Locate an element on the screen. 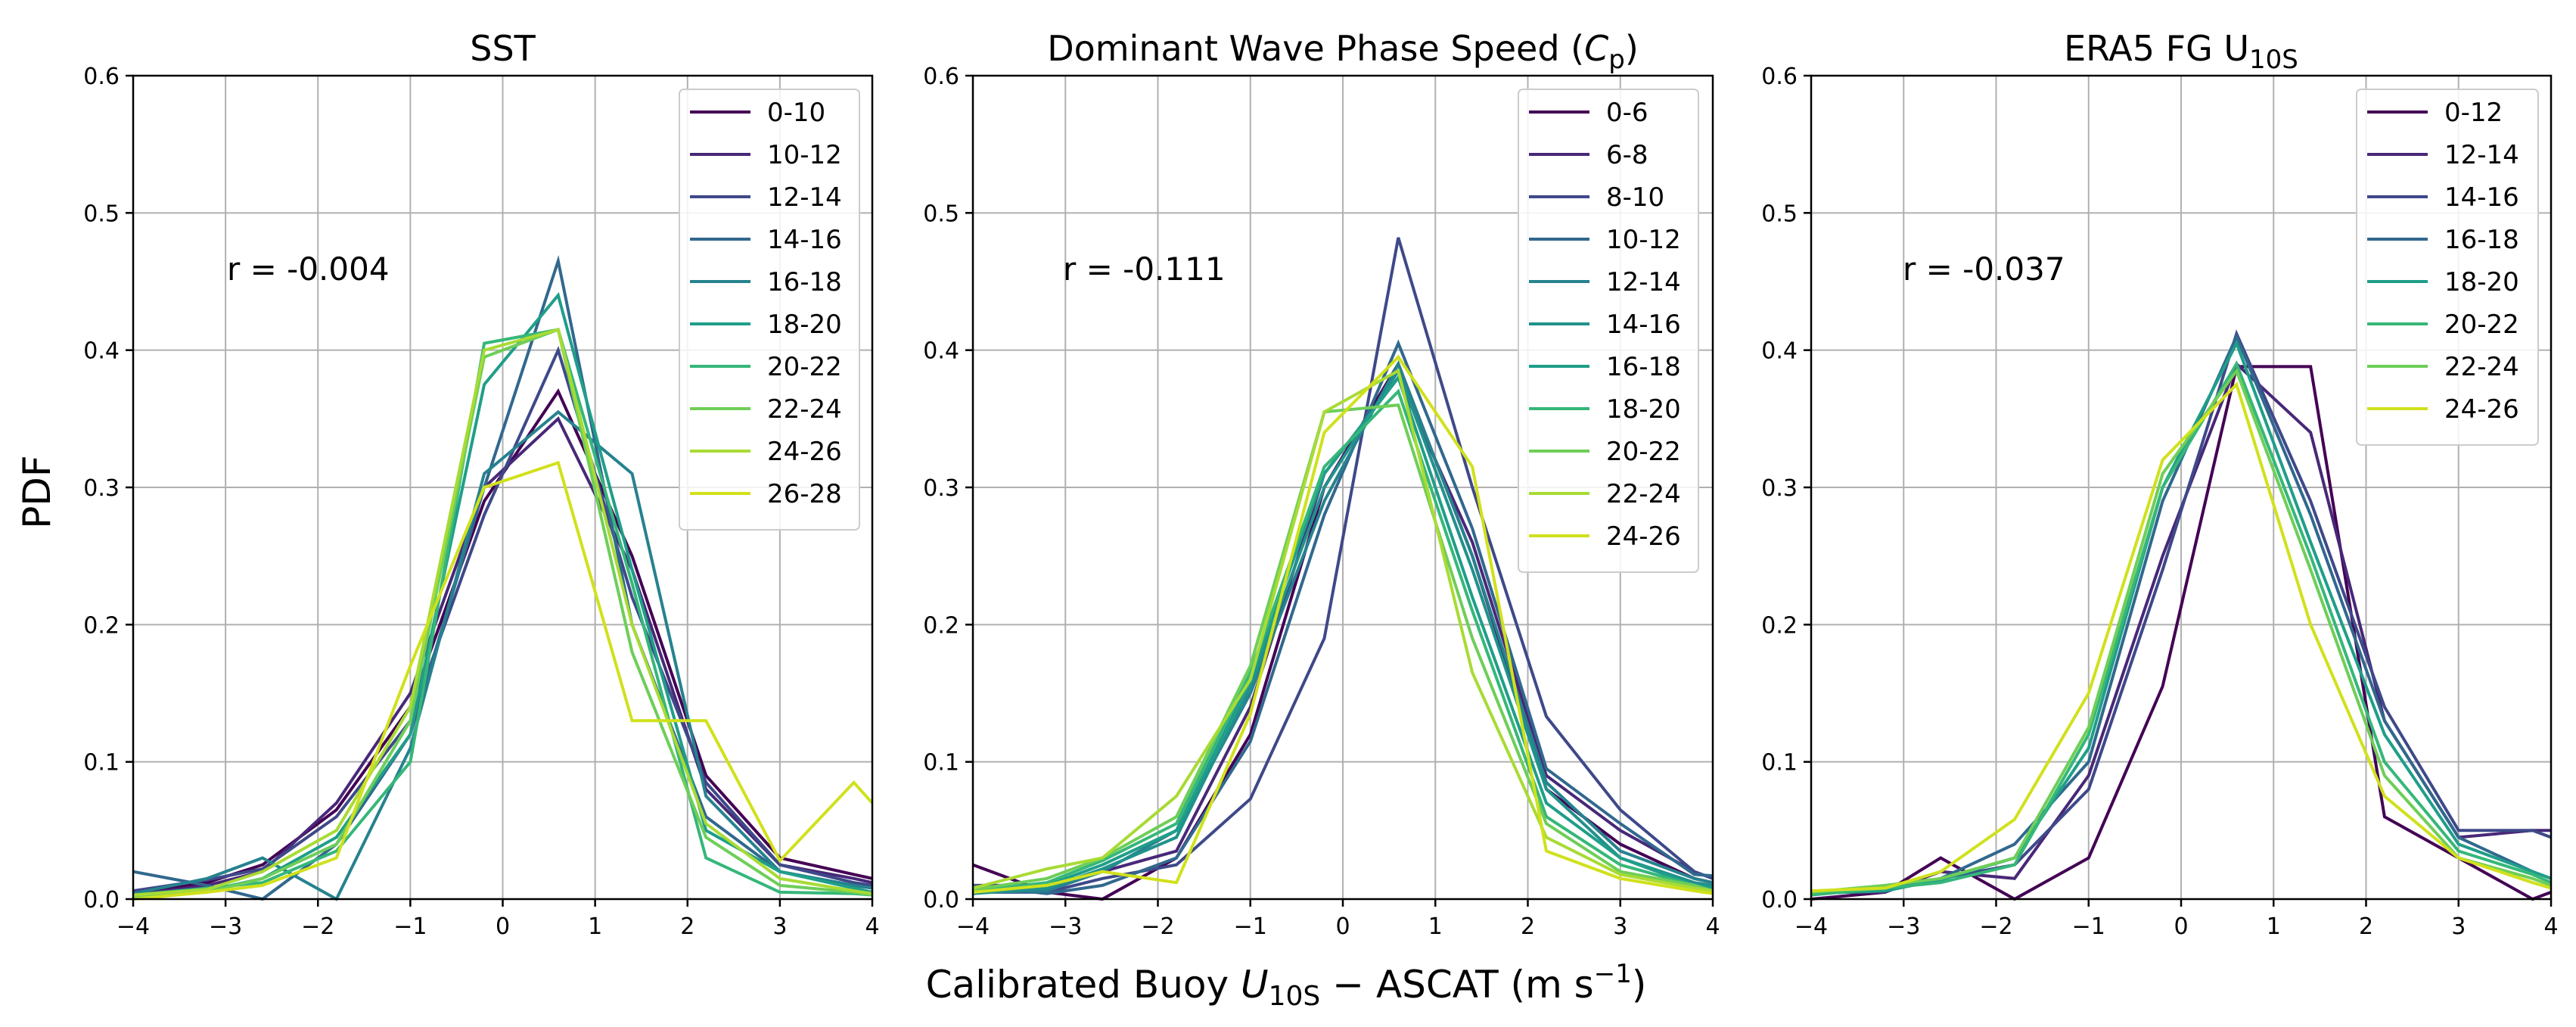 Image resolution: width=2576 pixels, height=1027 pixels. legend-label: 0-12 is located at coordinates (2473, 113).